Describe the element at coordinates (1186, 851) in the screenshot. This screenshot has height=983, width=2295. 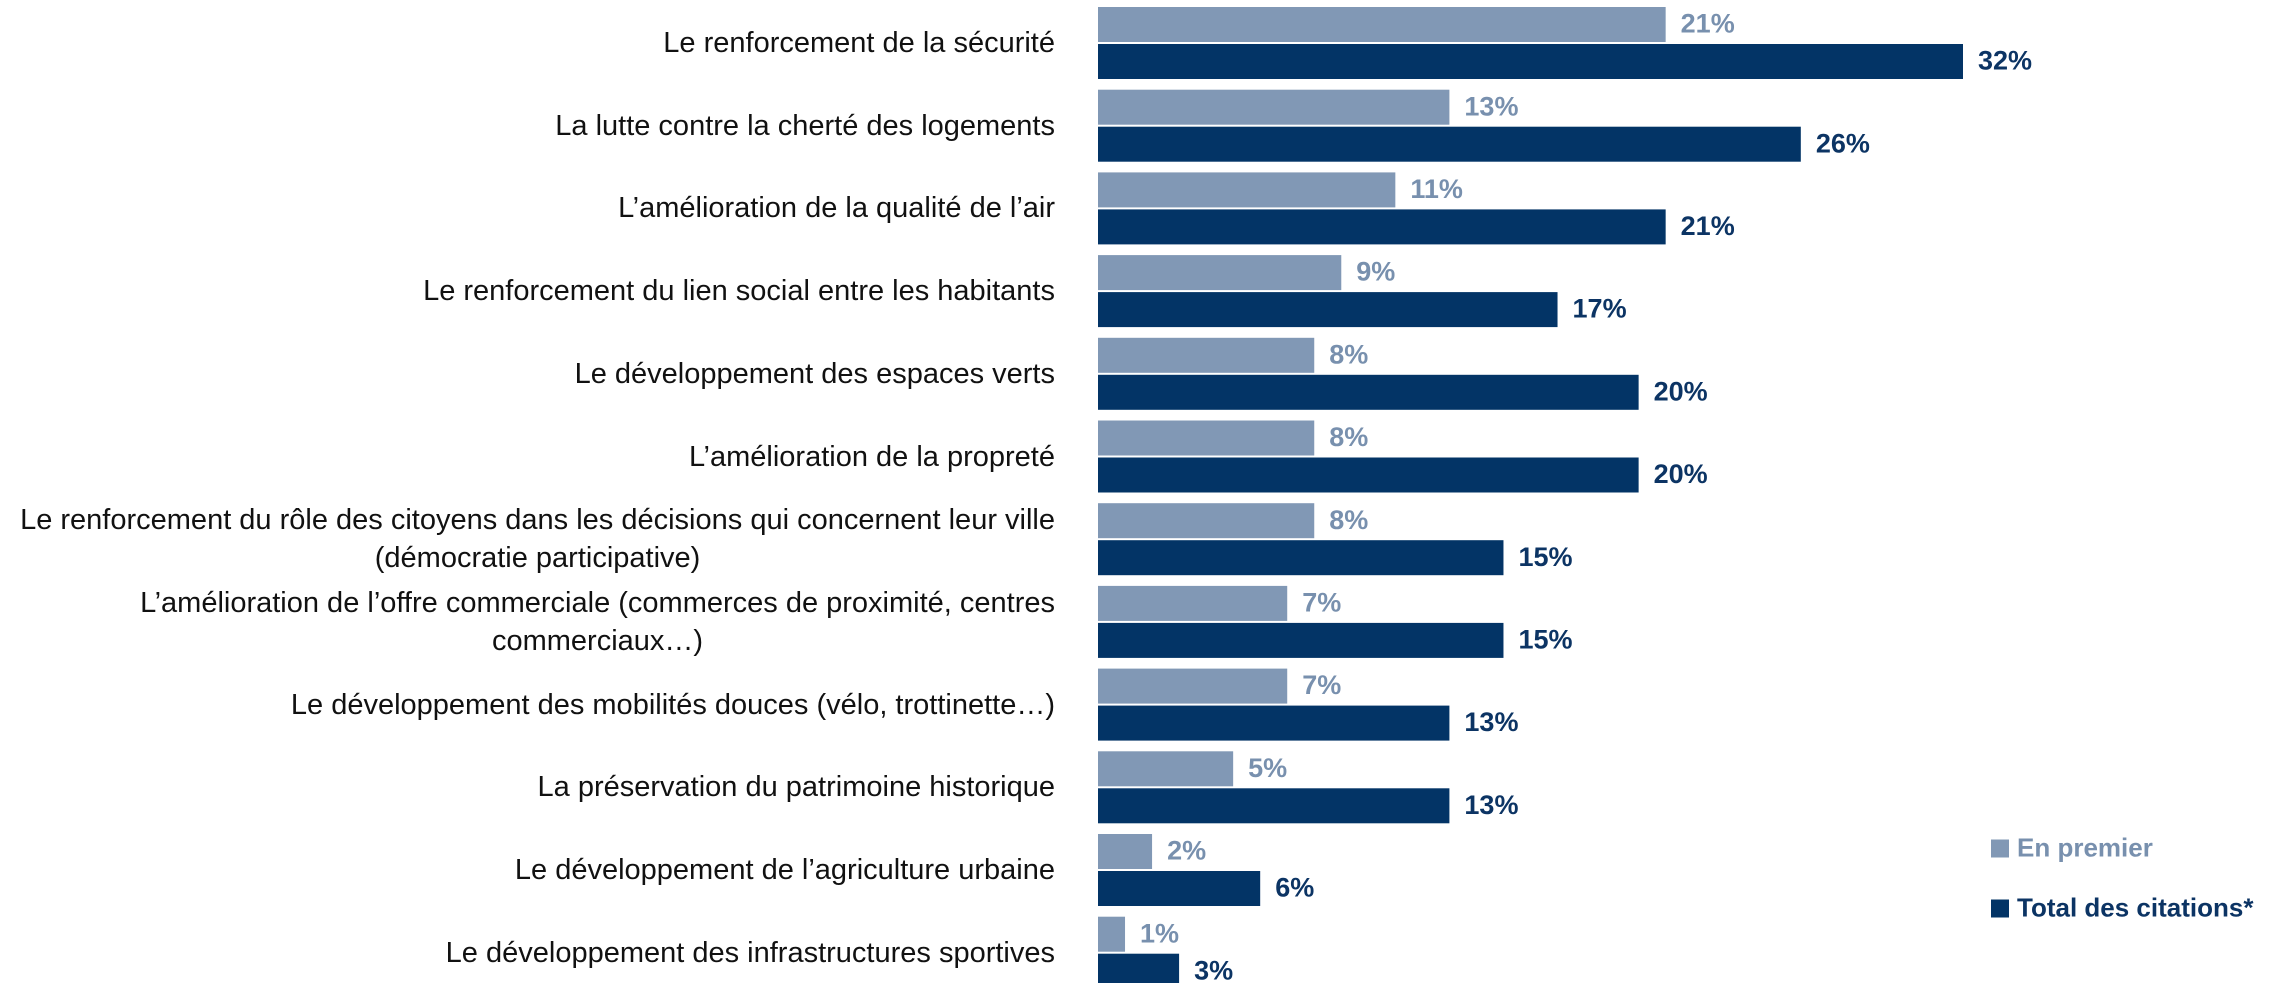
I see `value-label: 2%` at that location.